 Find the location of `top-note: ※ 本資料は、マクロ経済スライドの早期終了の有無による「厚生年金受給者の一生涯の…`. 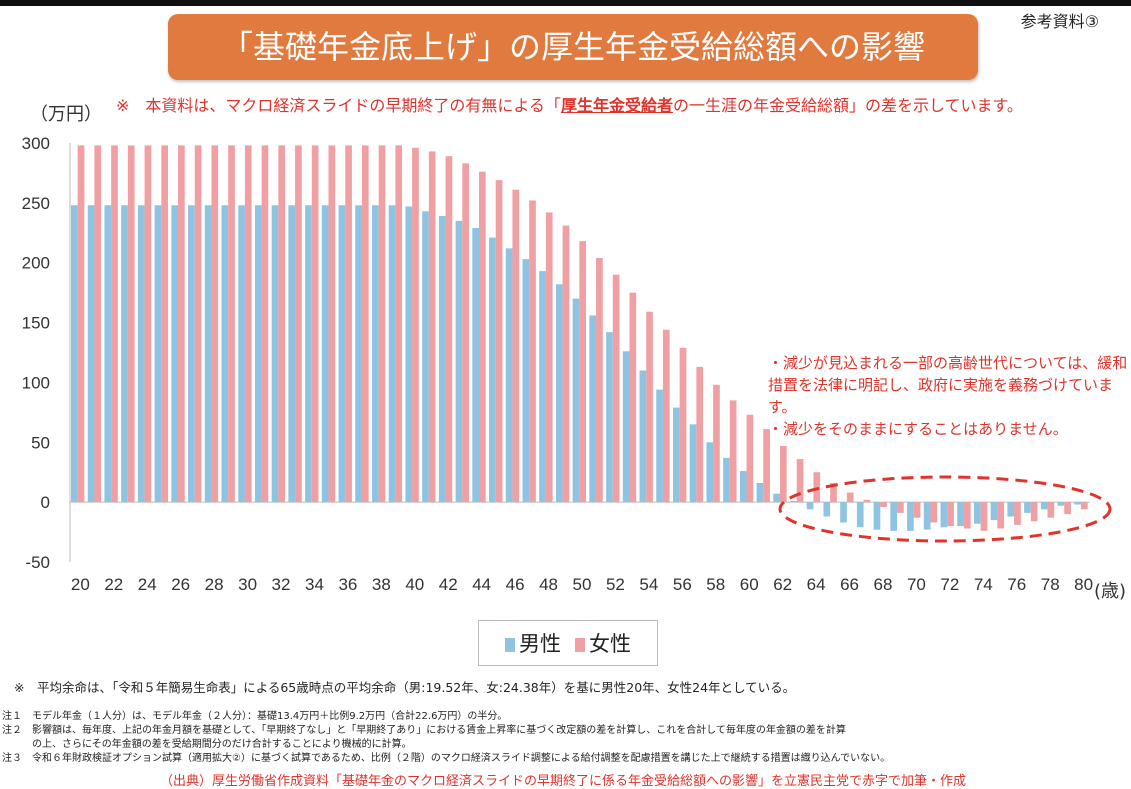

top-note: ※ 本資料は、マクロ経済スライドの早期終了の有無による「厚生年金受給者の一生涯の… is located at coordinates (596, 105).